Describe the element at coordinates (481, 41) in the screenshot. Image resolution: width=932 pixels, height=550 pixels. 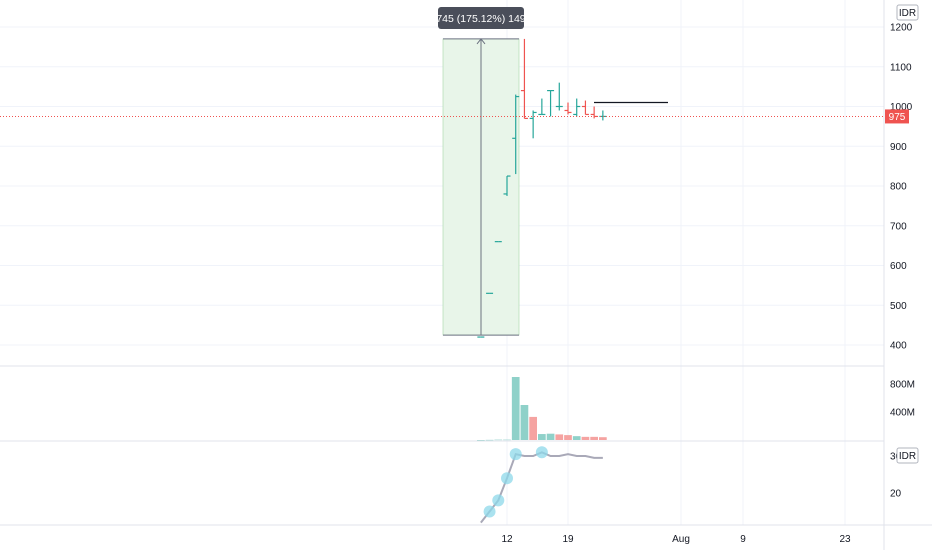
I see `measure-arrowhead` at that location.